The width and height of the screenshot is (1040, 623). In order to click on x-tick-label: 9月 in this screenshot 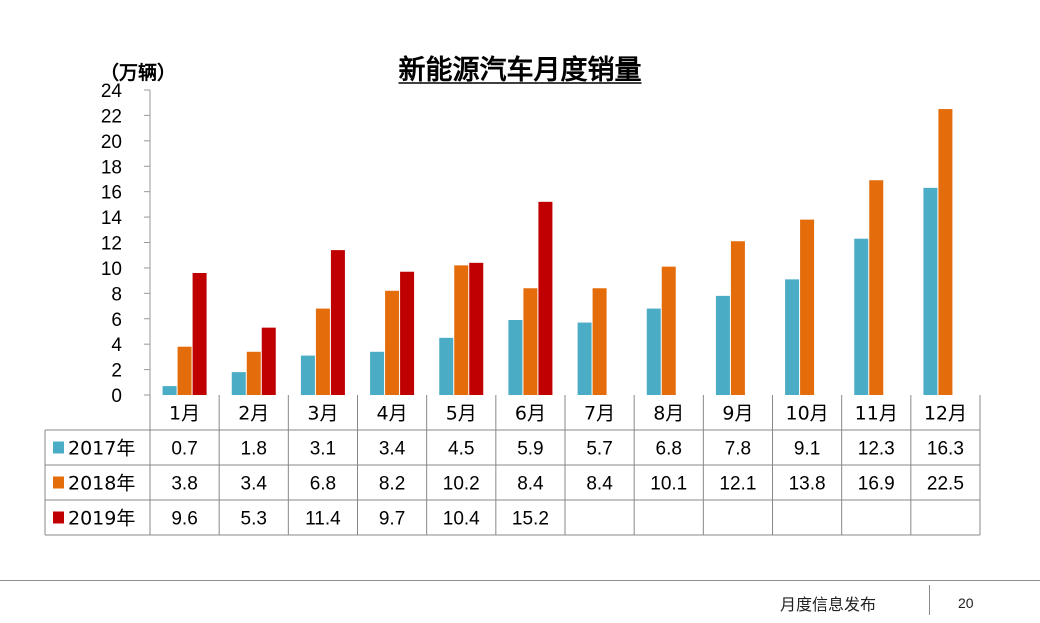, I will do `click(737, 414)`.